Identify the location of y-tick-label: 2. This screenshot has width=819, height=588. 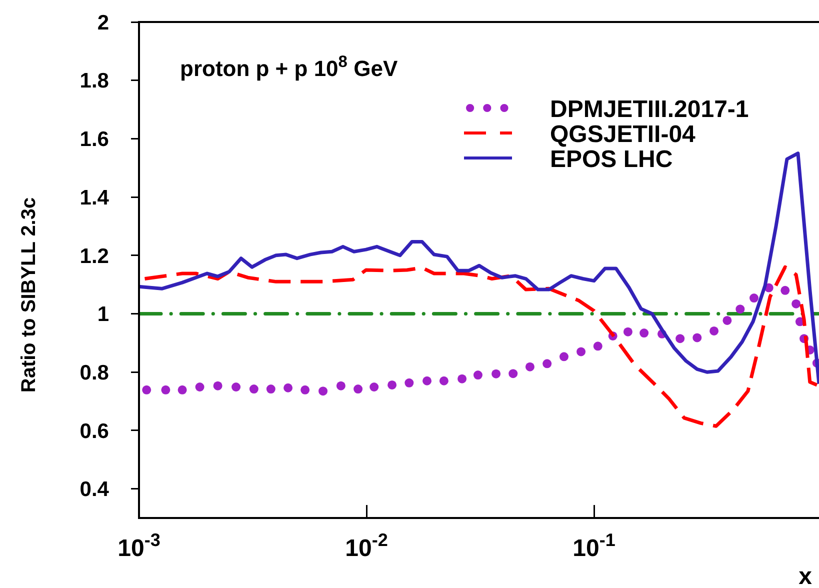
(103, 22).